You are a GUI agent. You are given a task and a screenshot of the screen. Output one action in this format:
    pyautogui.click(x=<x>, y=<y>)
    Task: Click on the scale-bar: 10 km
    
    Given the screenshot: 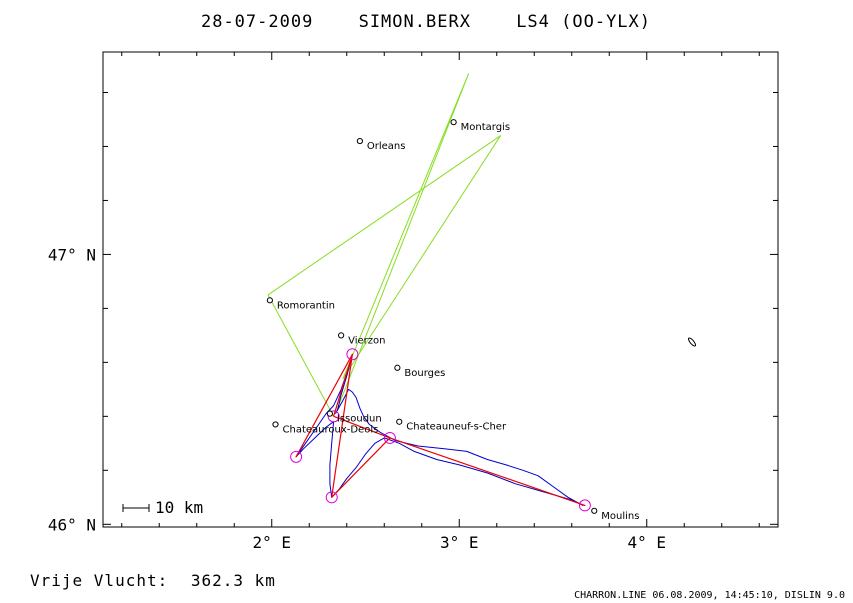 What is the action you would take?
    pyautogui.click(x=162, y=507)
    